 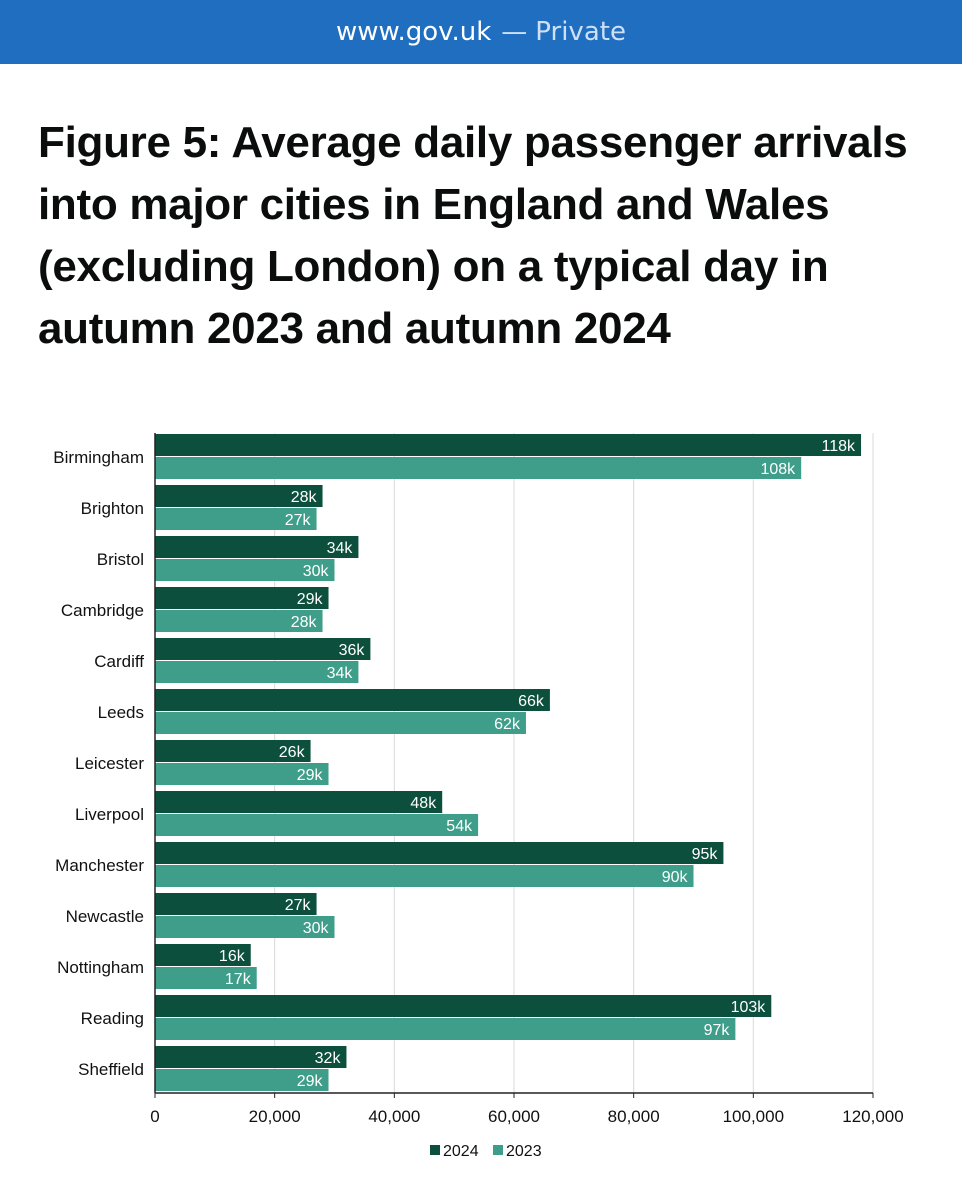 I want to click on data-label: 36k, so click(x=352, y=650).